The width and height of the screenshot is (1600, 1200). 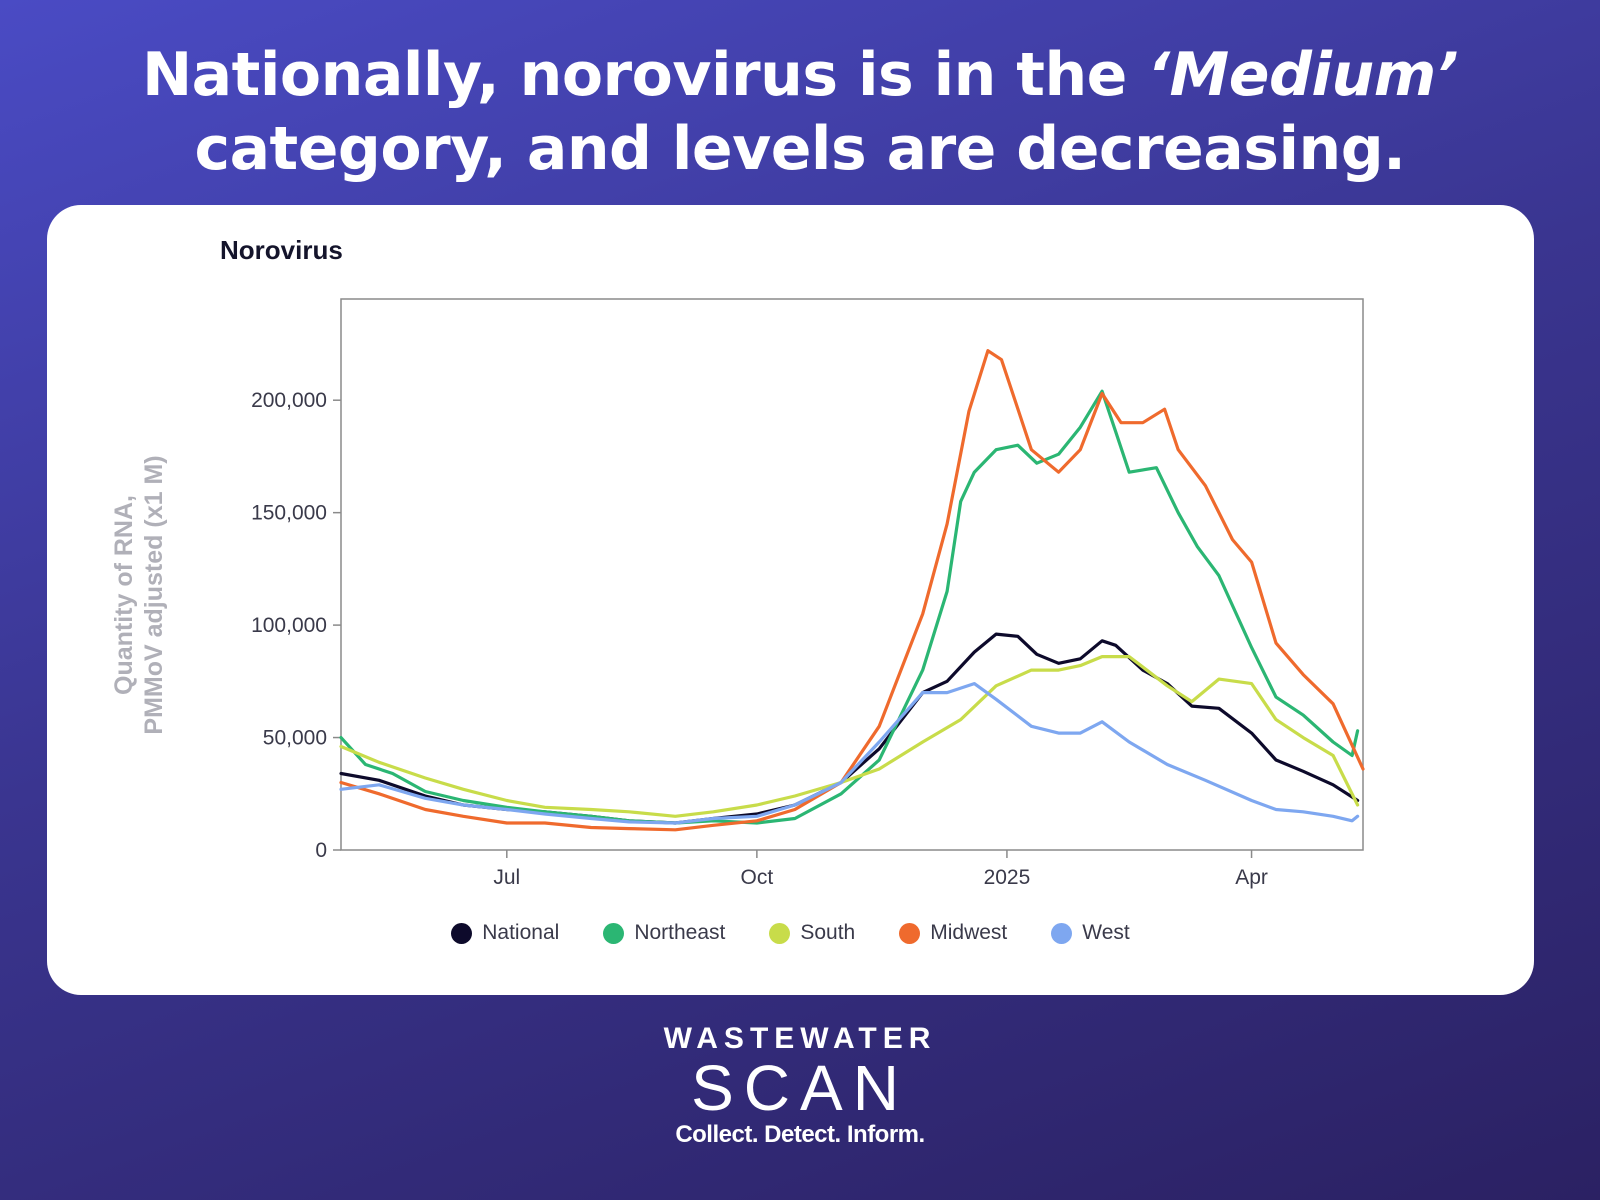 I want to click on x-tick-label: Jul, so click(x=506, y=877).